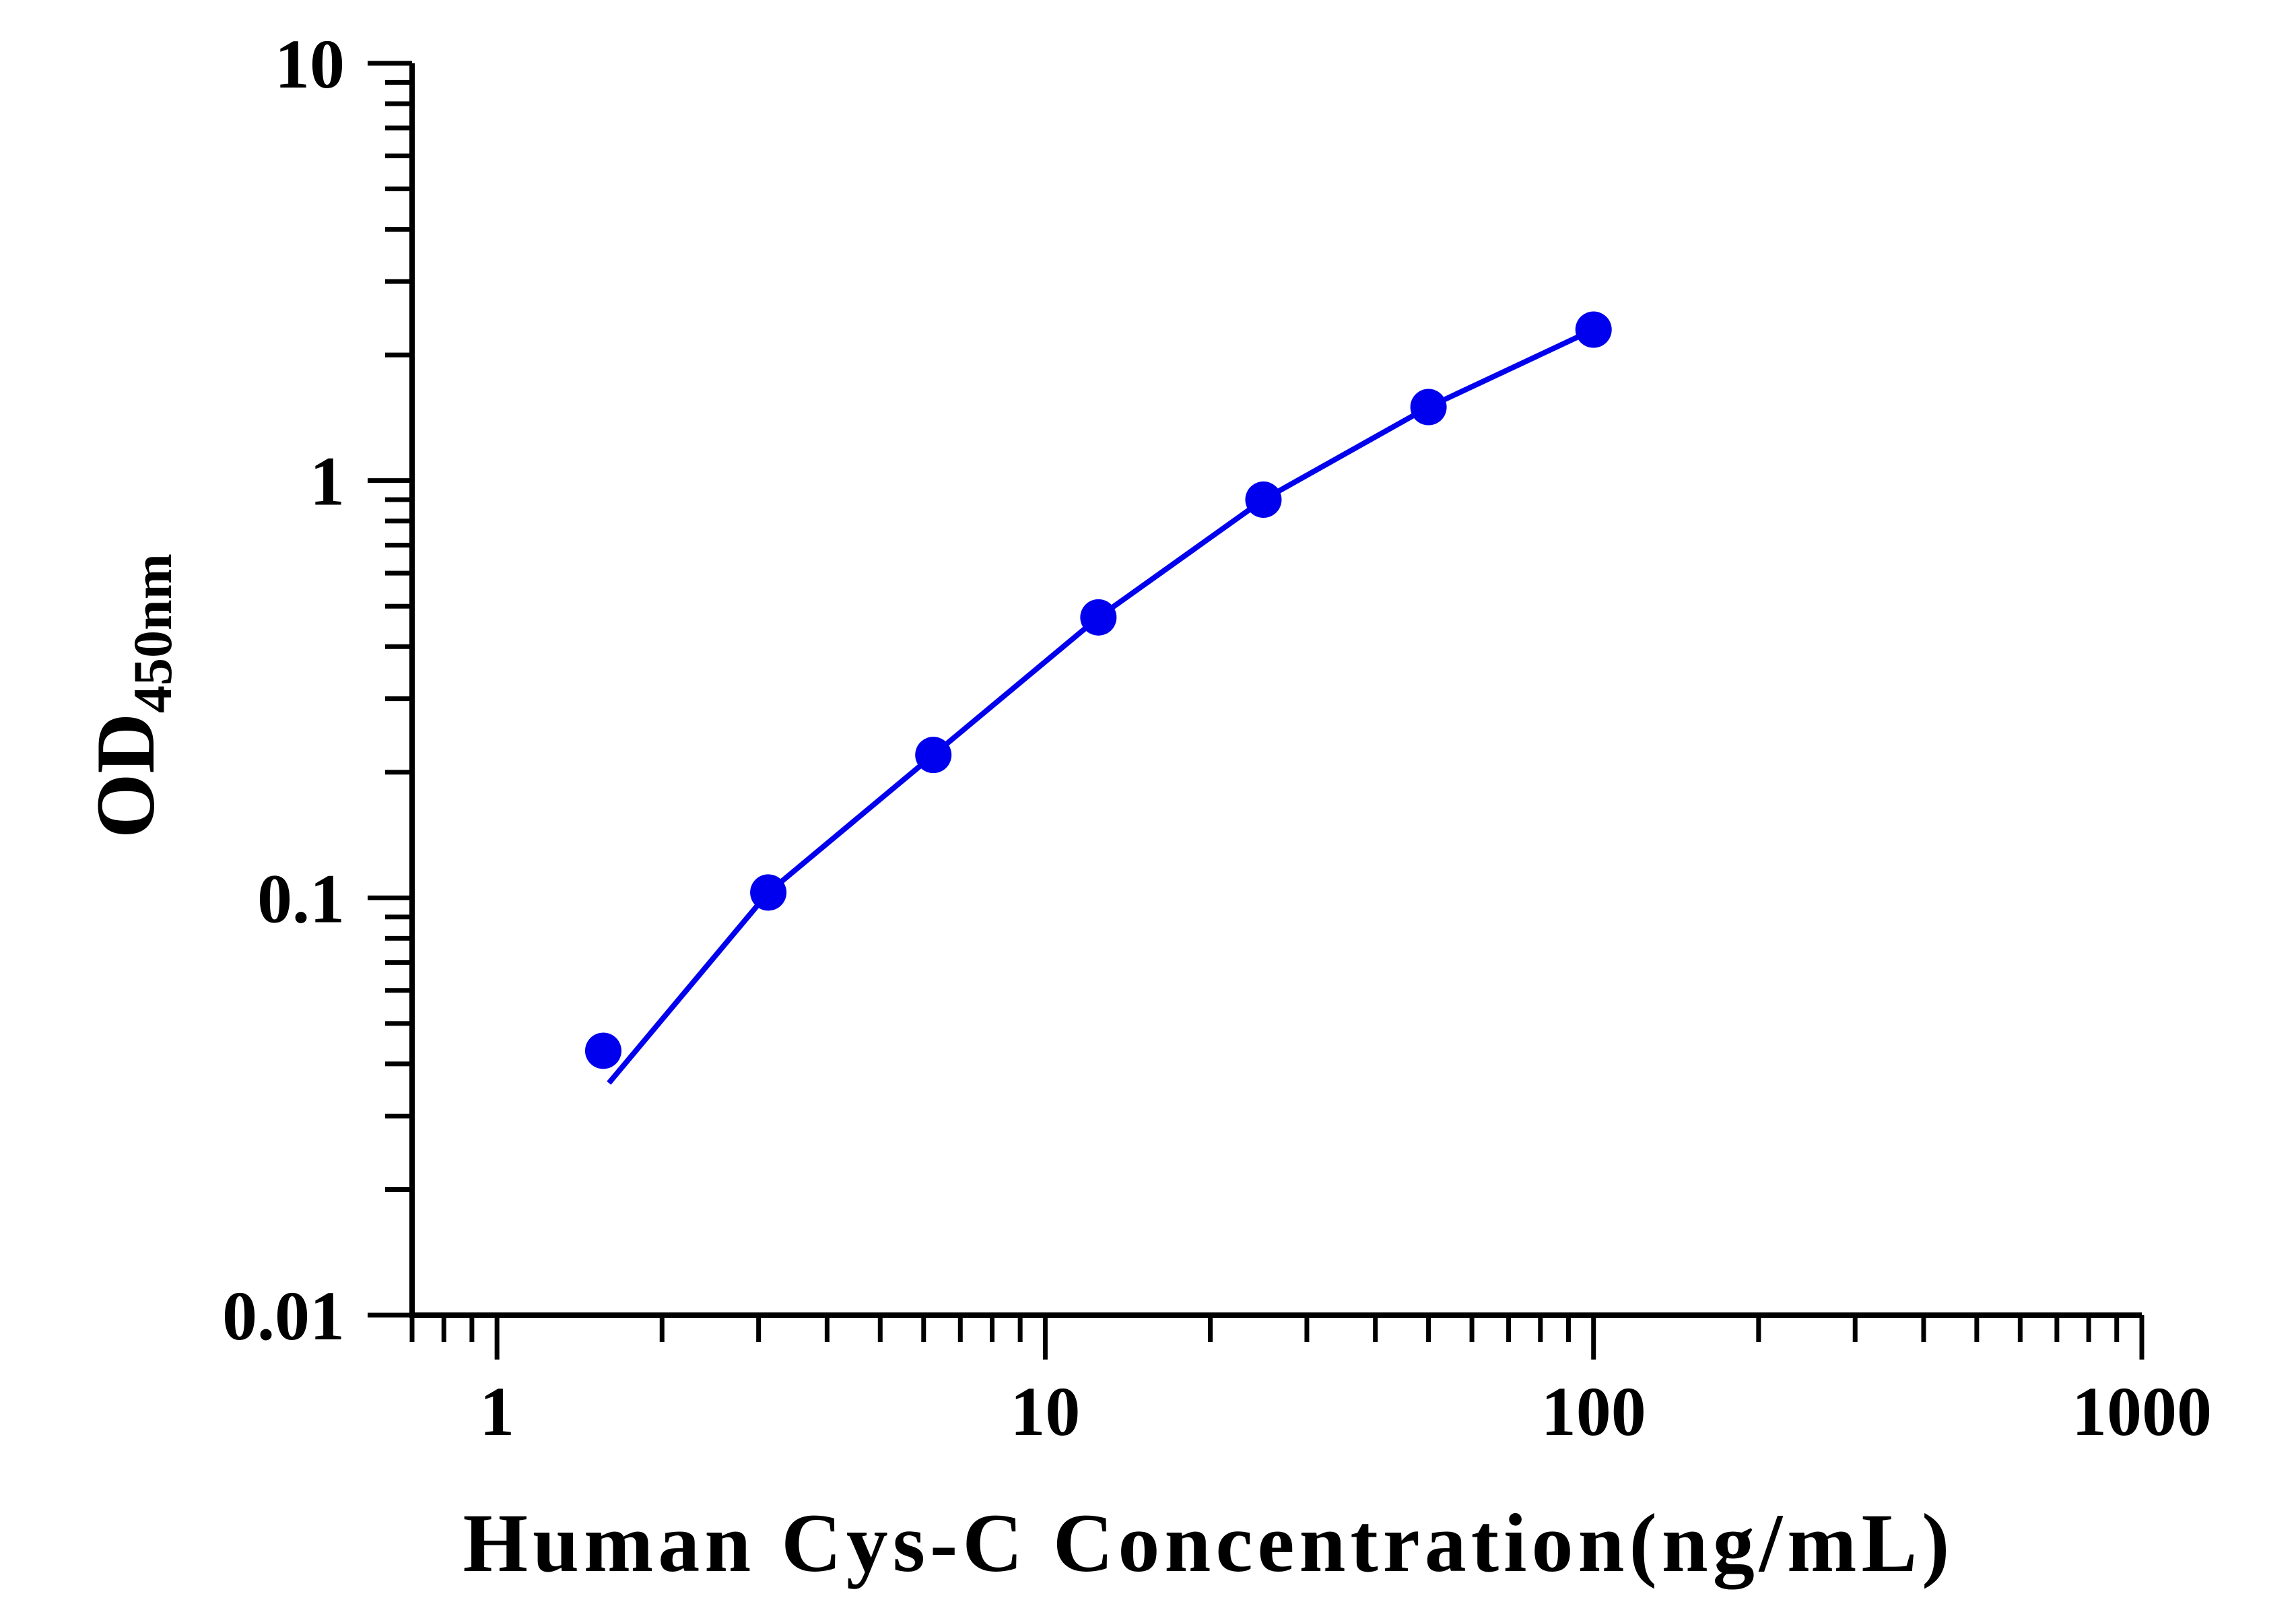 This screenshot has height=1604, width=2296. I want to click on x-tick-label: 100, so click(1594, 1411).